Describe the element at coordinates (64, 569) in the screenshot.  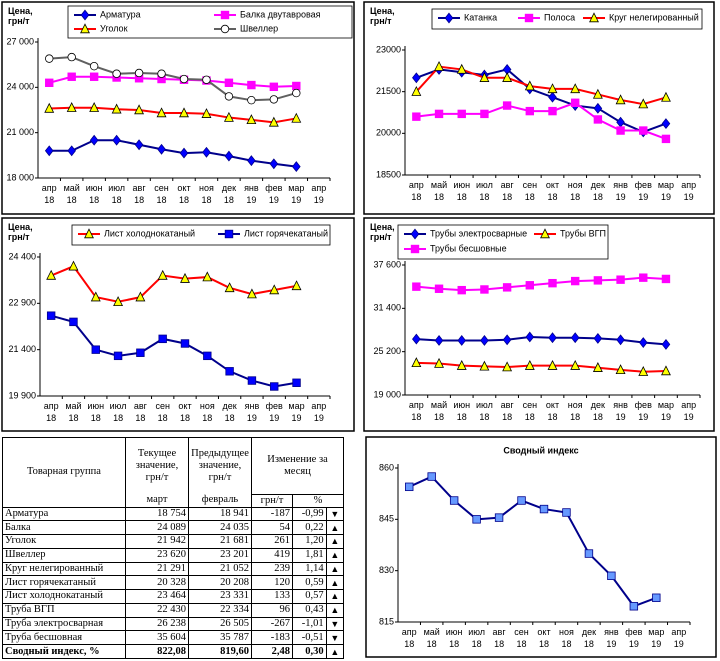
I see `row-label: Круг нелегированный` at that location.